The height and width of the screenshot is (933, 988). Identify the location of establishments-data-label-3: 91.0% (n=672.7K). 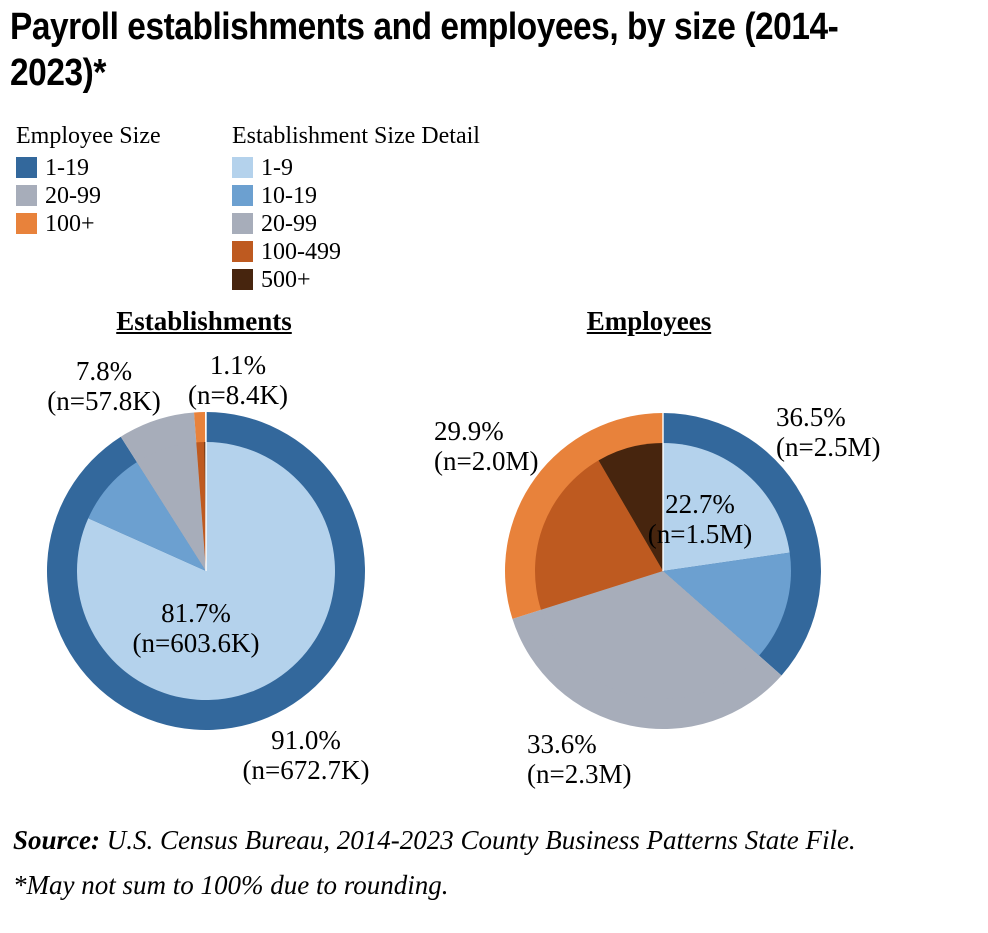
(306, 755).